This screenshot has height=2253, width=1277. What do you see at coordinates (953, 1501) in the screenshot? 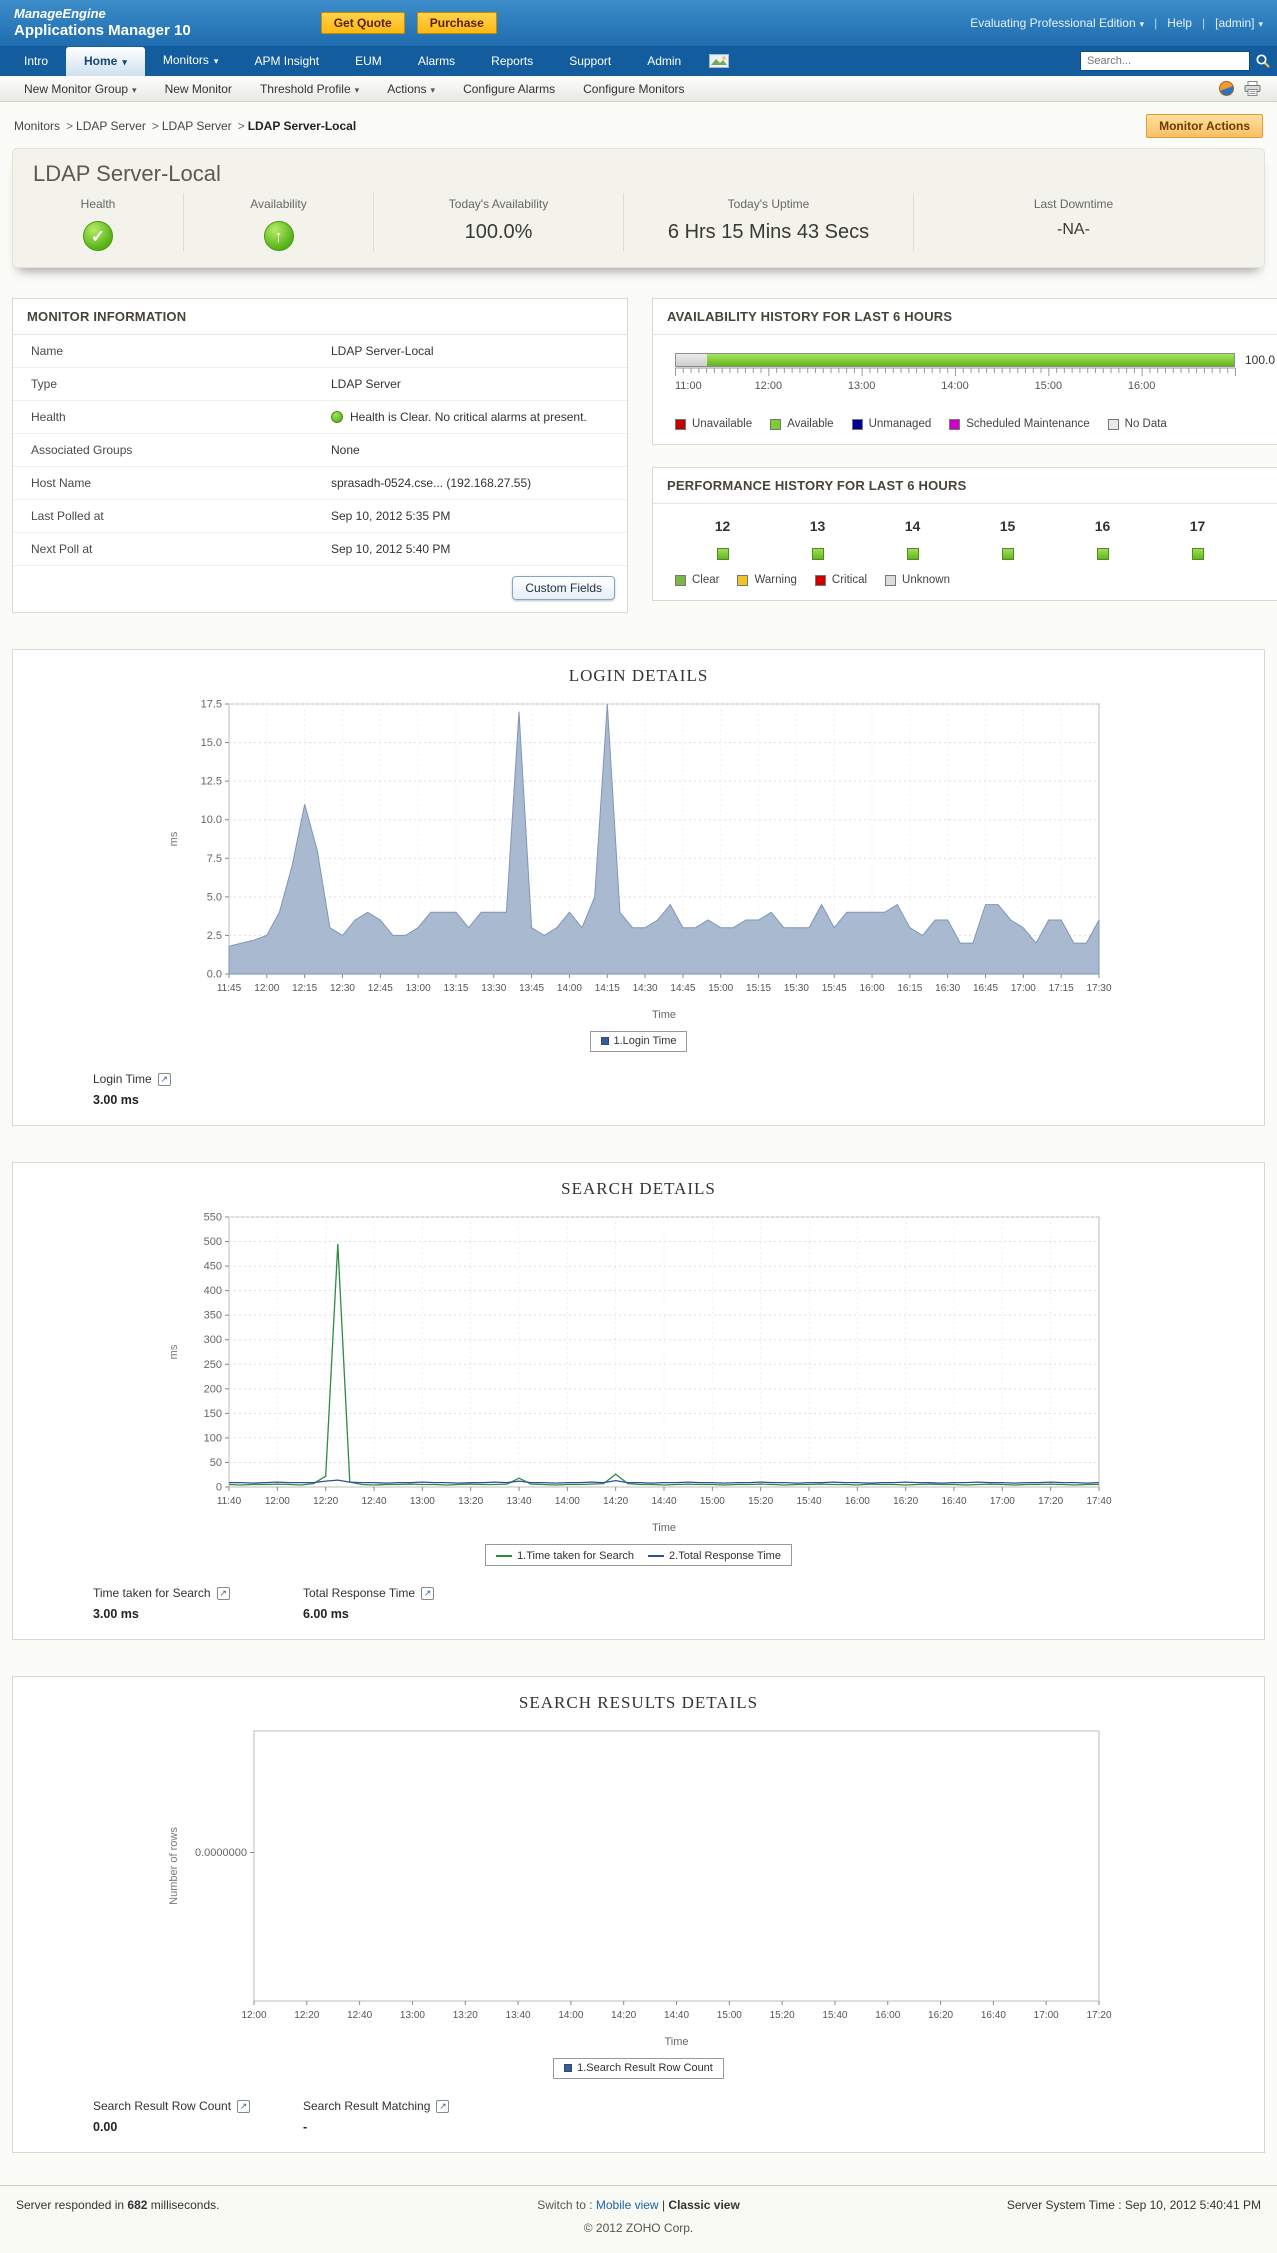
I see `svg-text: 16:40` at bounding box center [953, 1501].